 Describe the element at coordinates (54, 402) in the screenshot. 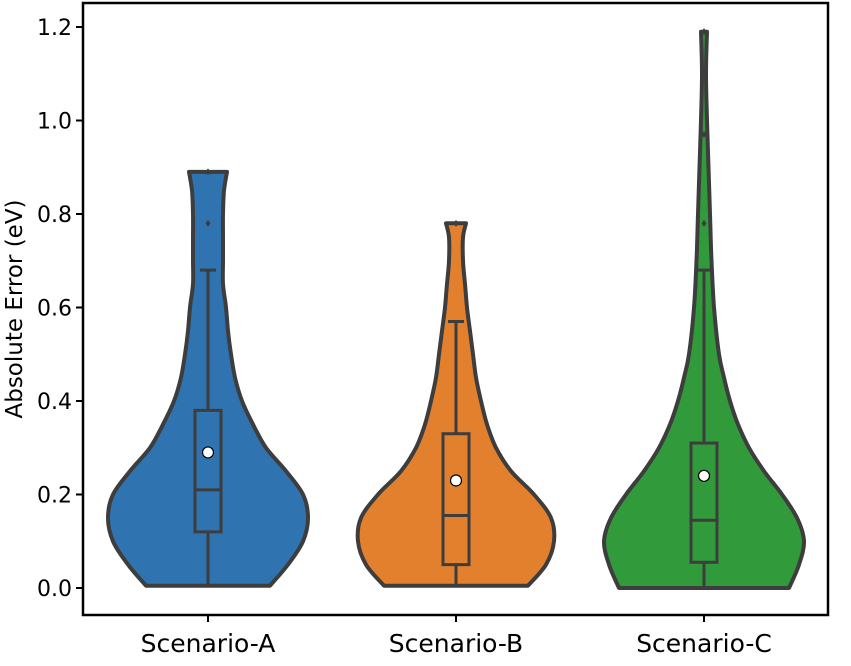

I see `y-tick-label: 0.4` at that location.